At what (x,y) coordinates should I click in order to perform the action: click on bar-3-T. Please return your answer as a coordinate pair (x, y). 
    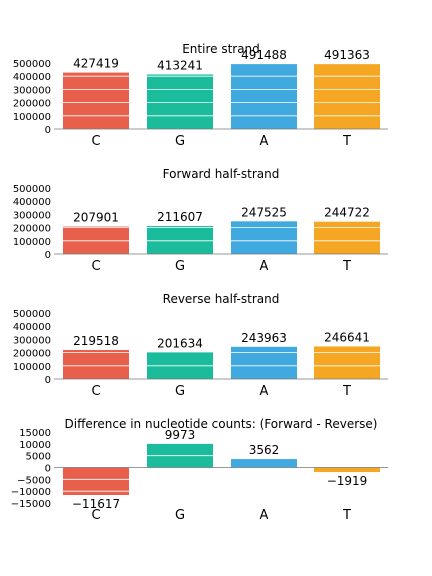
    Looking at the image, I should click on (347, 470).